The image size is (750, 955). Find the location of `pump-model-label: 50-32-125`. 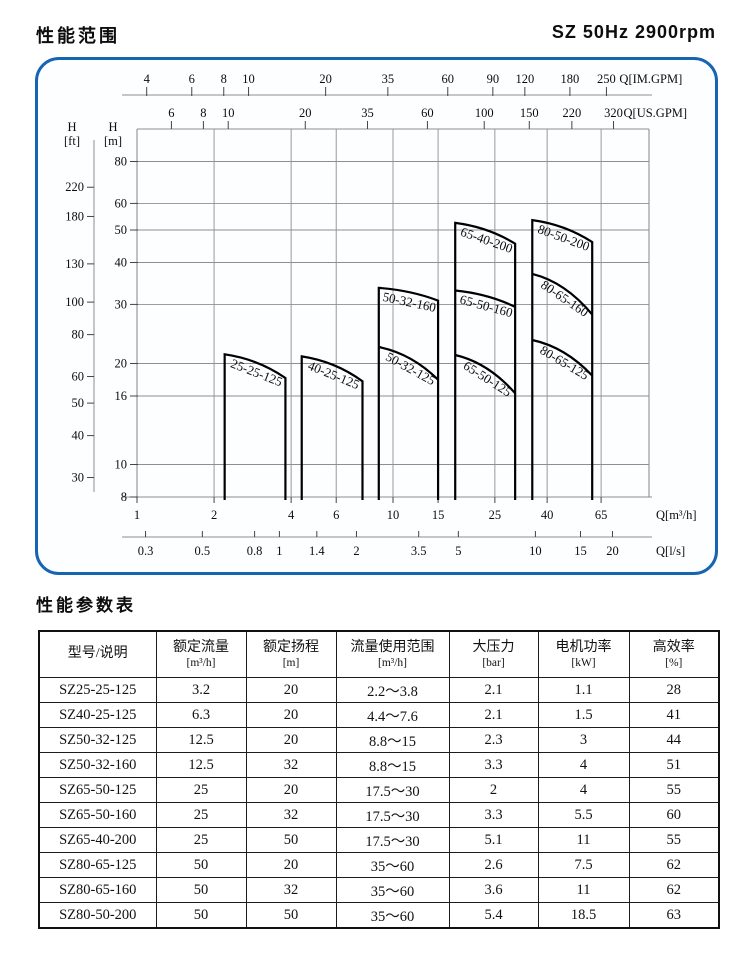

pump-model-label: 50-32-125 is located at coordinates (410, 368).